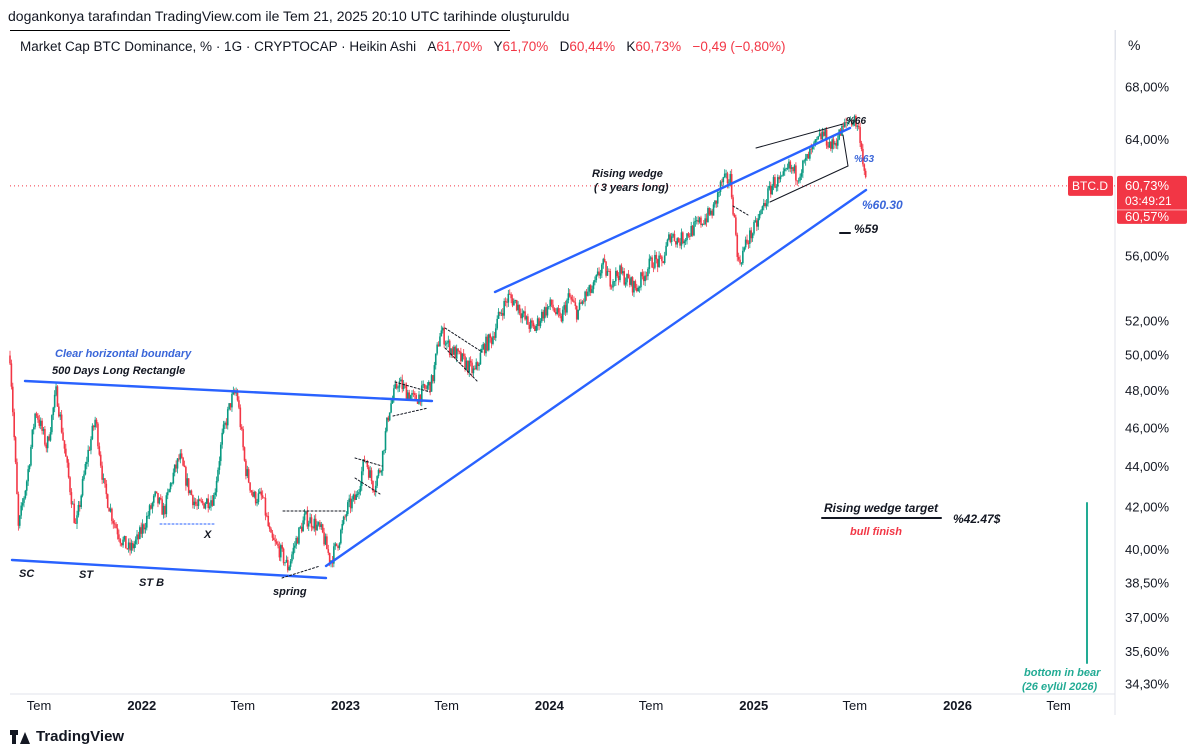 The height and width of the screenshot is (756, 1200). I want to click on wedge-upper-line-ext, so click(785, 158).